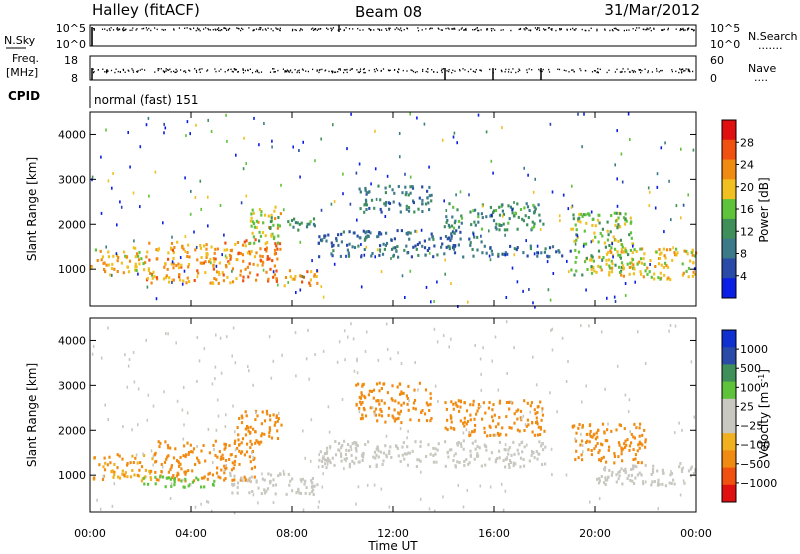  I want to click on nsky-label: N.Sky, so click(20, 40).